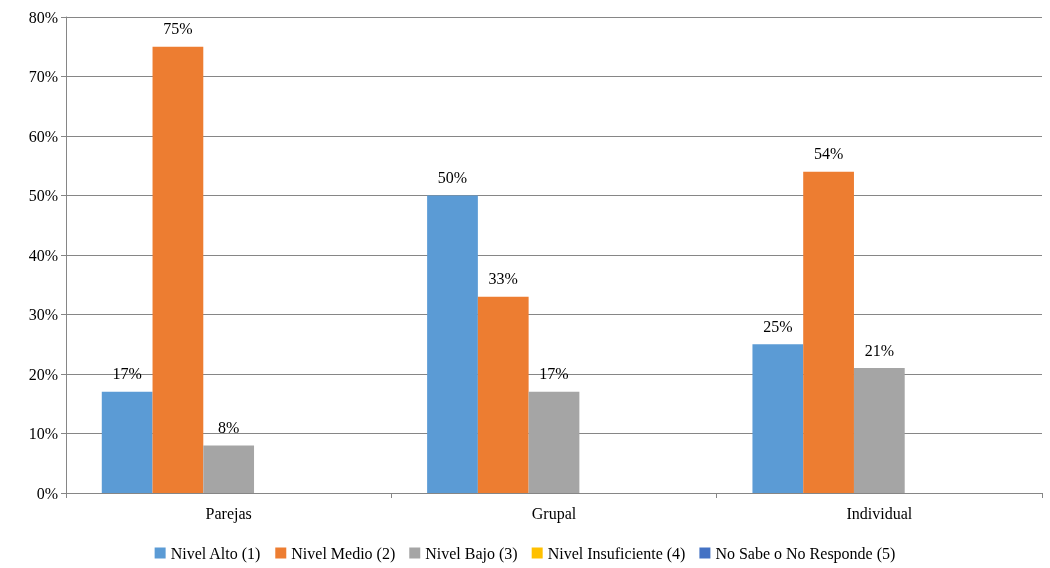 The height and width of the screenshot is (568, 1050). Describe the element at coordinates (343, 553) in the screenshot. I see `legend-label: Nivel Medio (2)` at that location.